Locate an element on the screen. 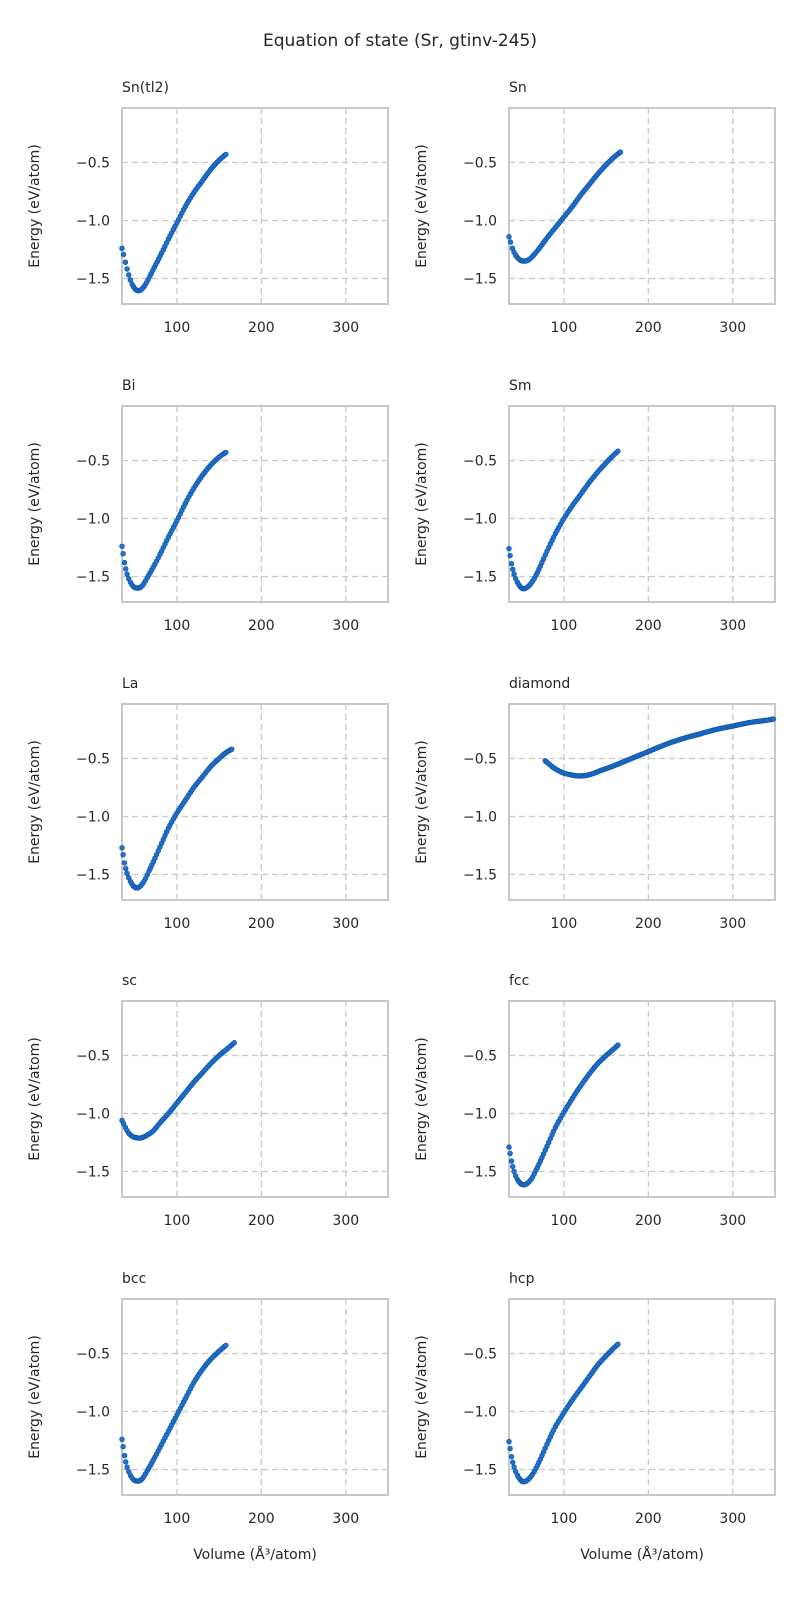  panel-title: La is located at coordinates (130, 684).